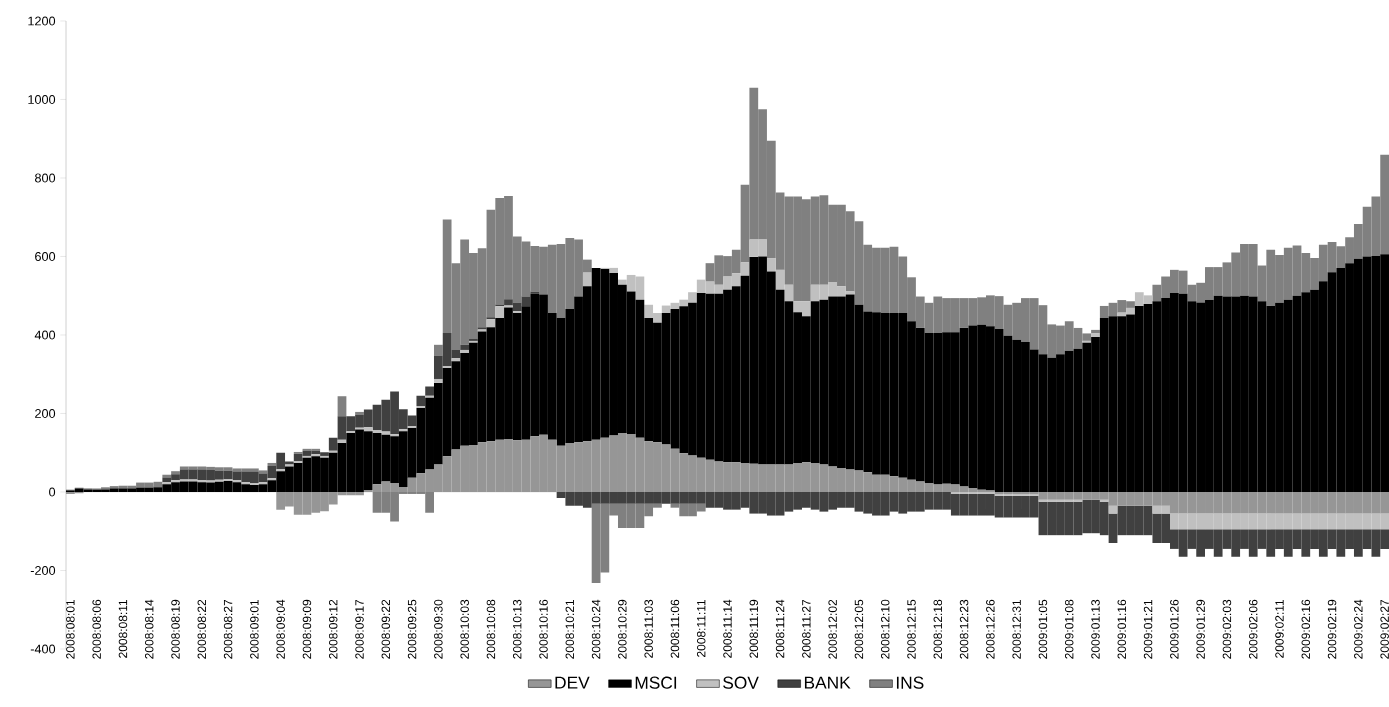 The image size is (1389, 707). I want to click on x-tick-label: 2008:09:25, so click(412, 629).